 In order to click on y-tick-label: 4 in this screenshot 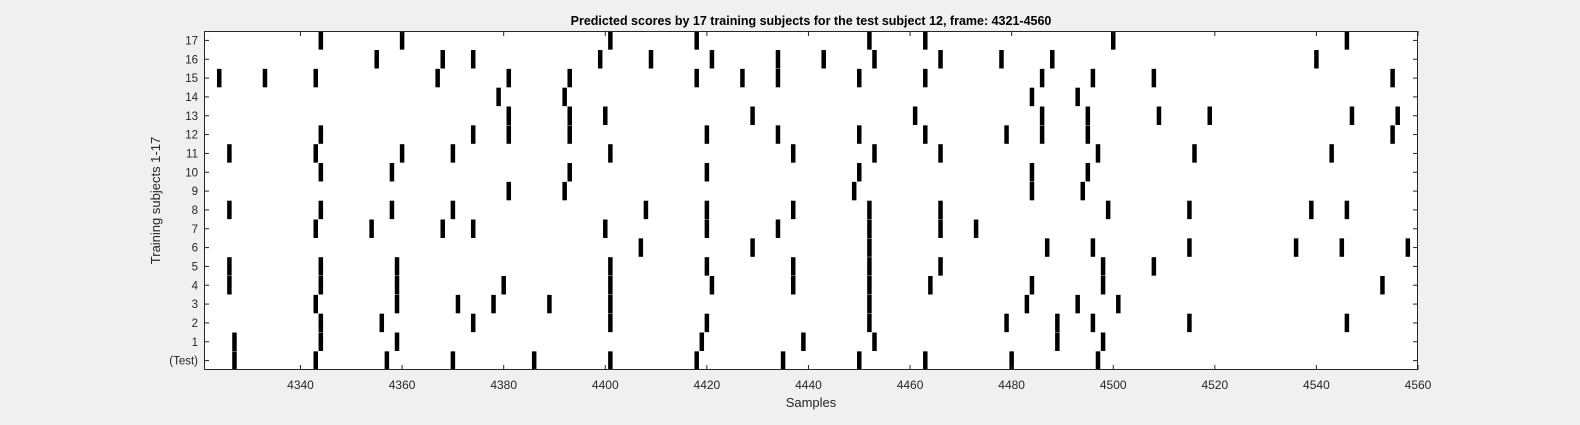, I will do `click(195, 286)`.